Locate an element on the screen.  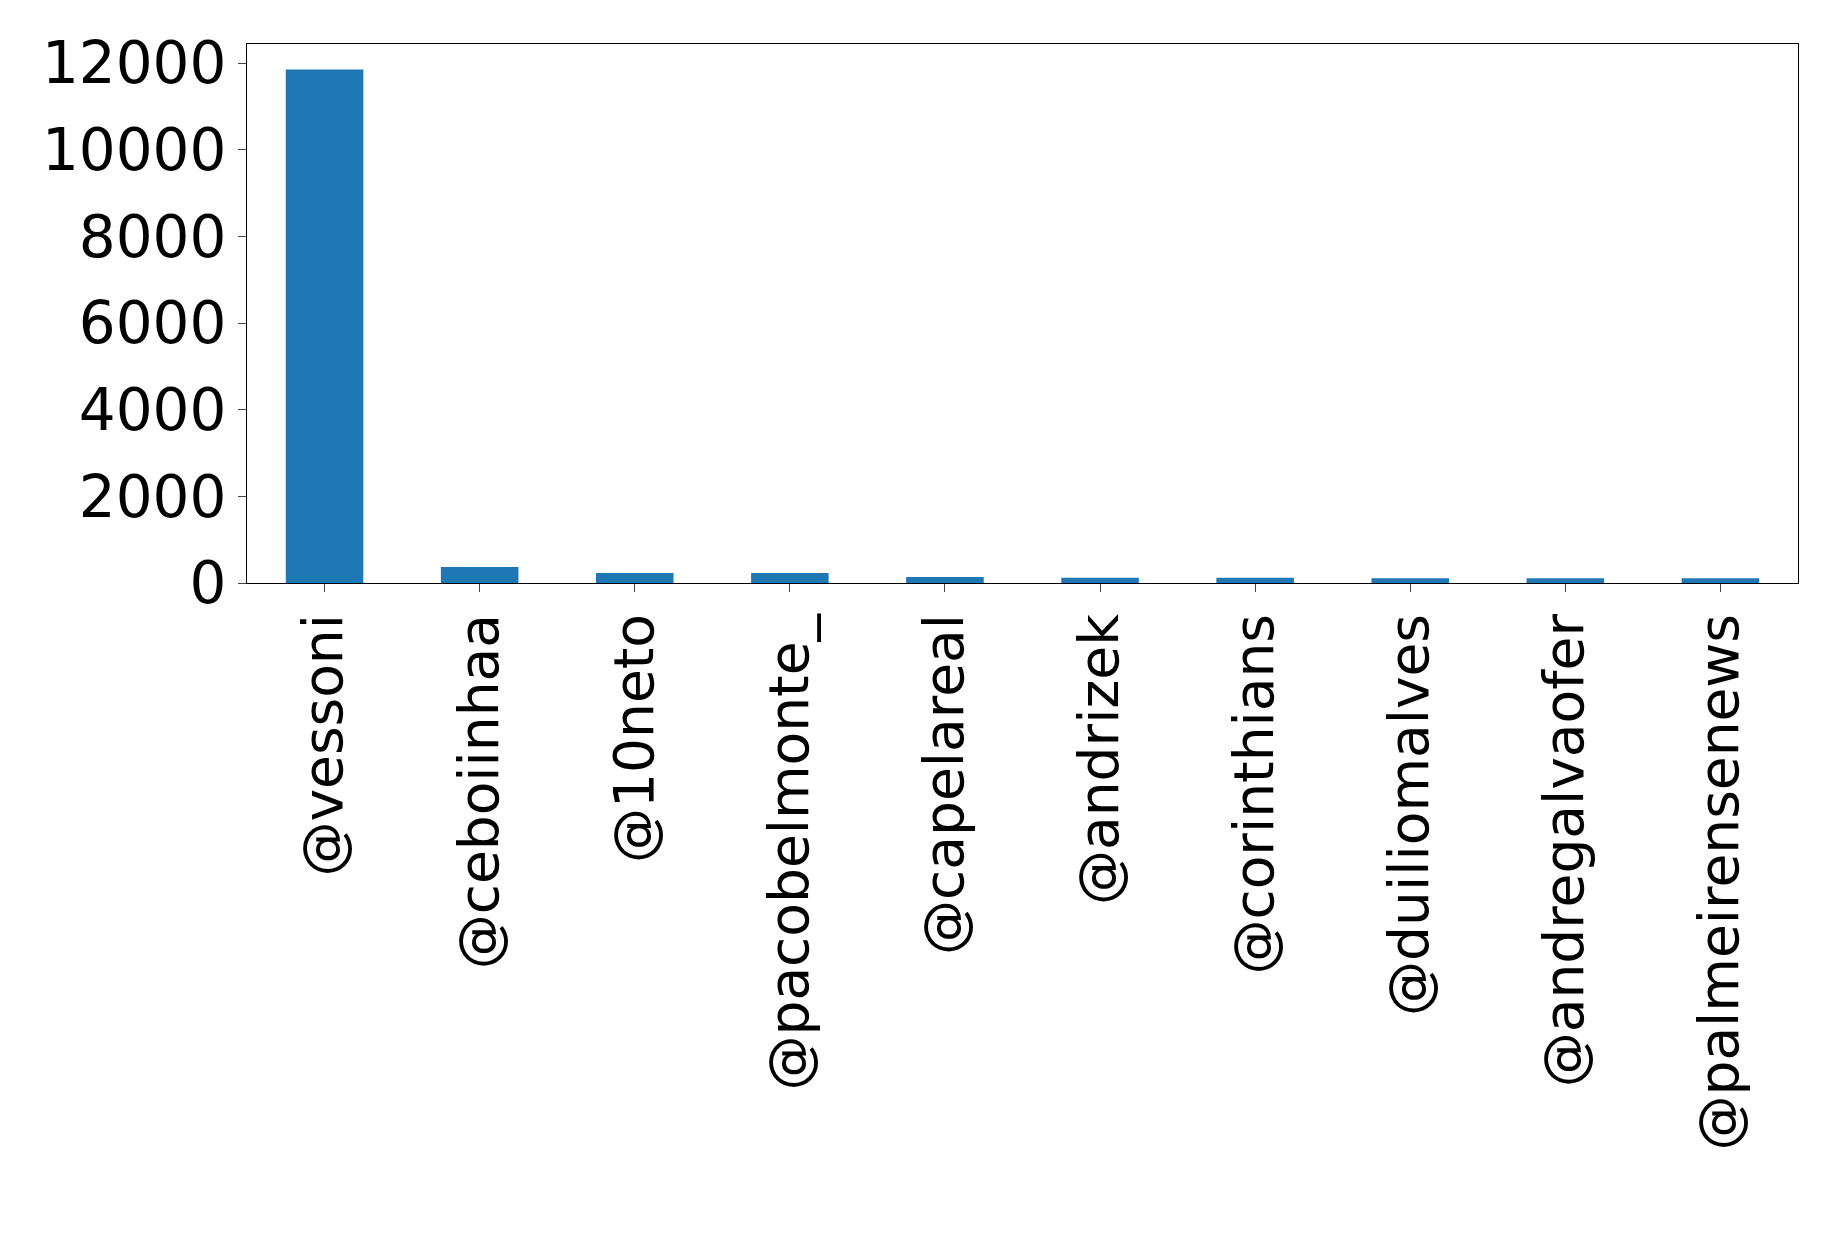
x-tick-label: @pacobelmonte_ is located at coordinates (788, 851).